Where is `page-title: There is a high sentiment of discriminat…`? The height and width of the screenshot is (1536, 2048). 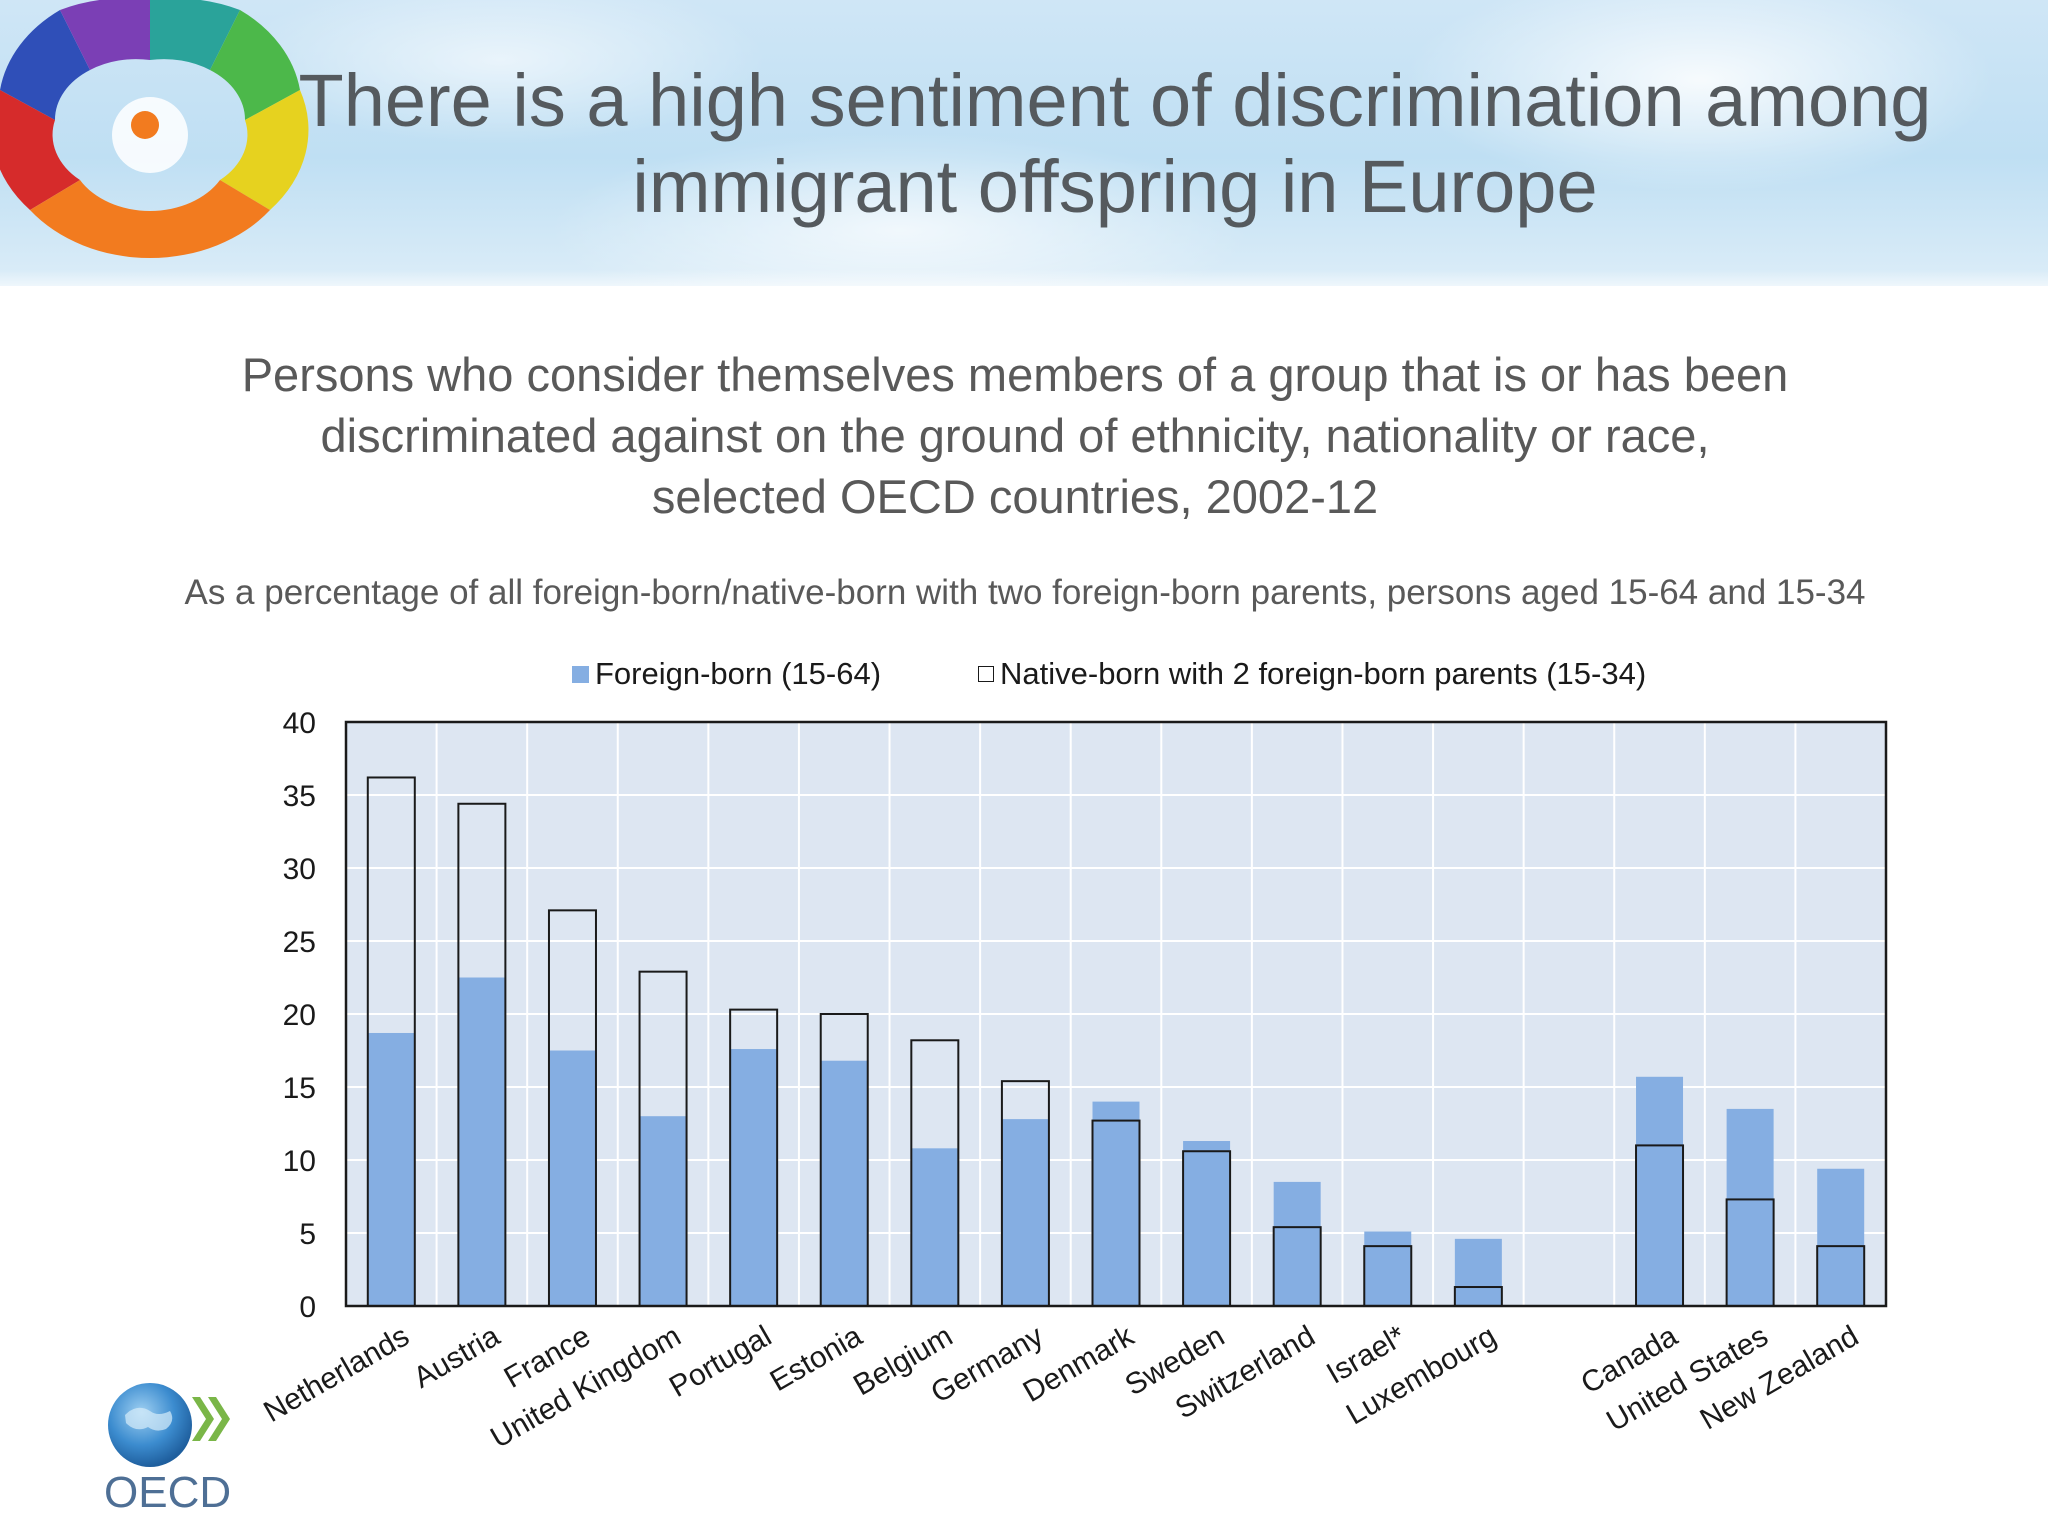 page-title: There is a high sentiment of discriminat… is located at coordinates (1115, 144).